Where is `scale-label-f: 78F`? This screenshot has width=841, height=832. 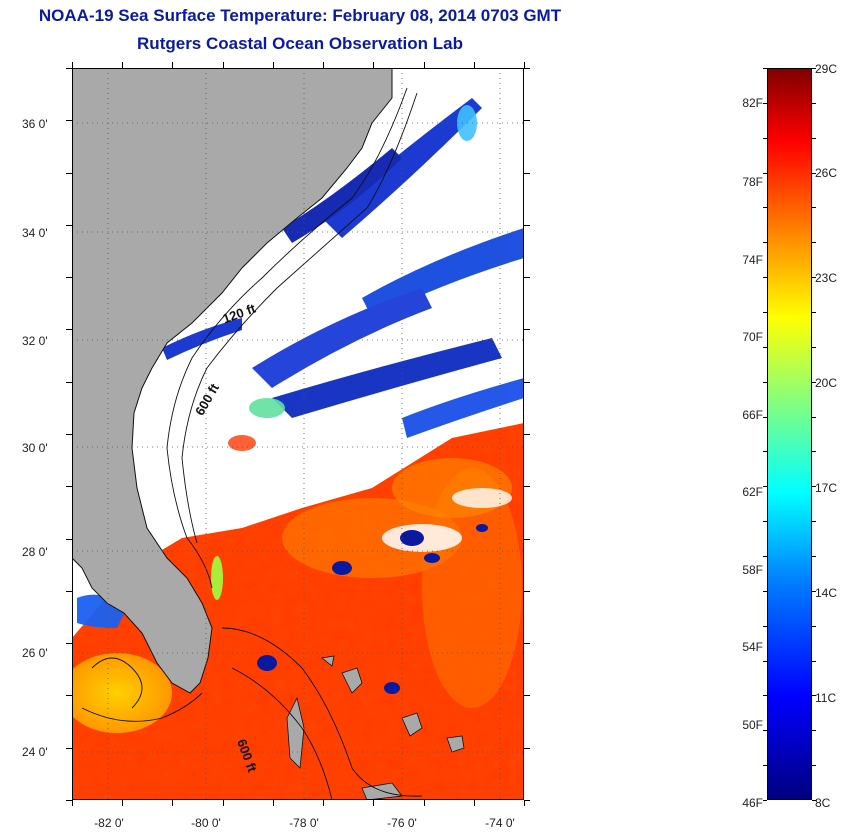
scale-label-f: 78F is located at coordinates (752, 182).